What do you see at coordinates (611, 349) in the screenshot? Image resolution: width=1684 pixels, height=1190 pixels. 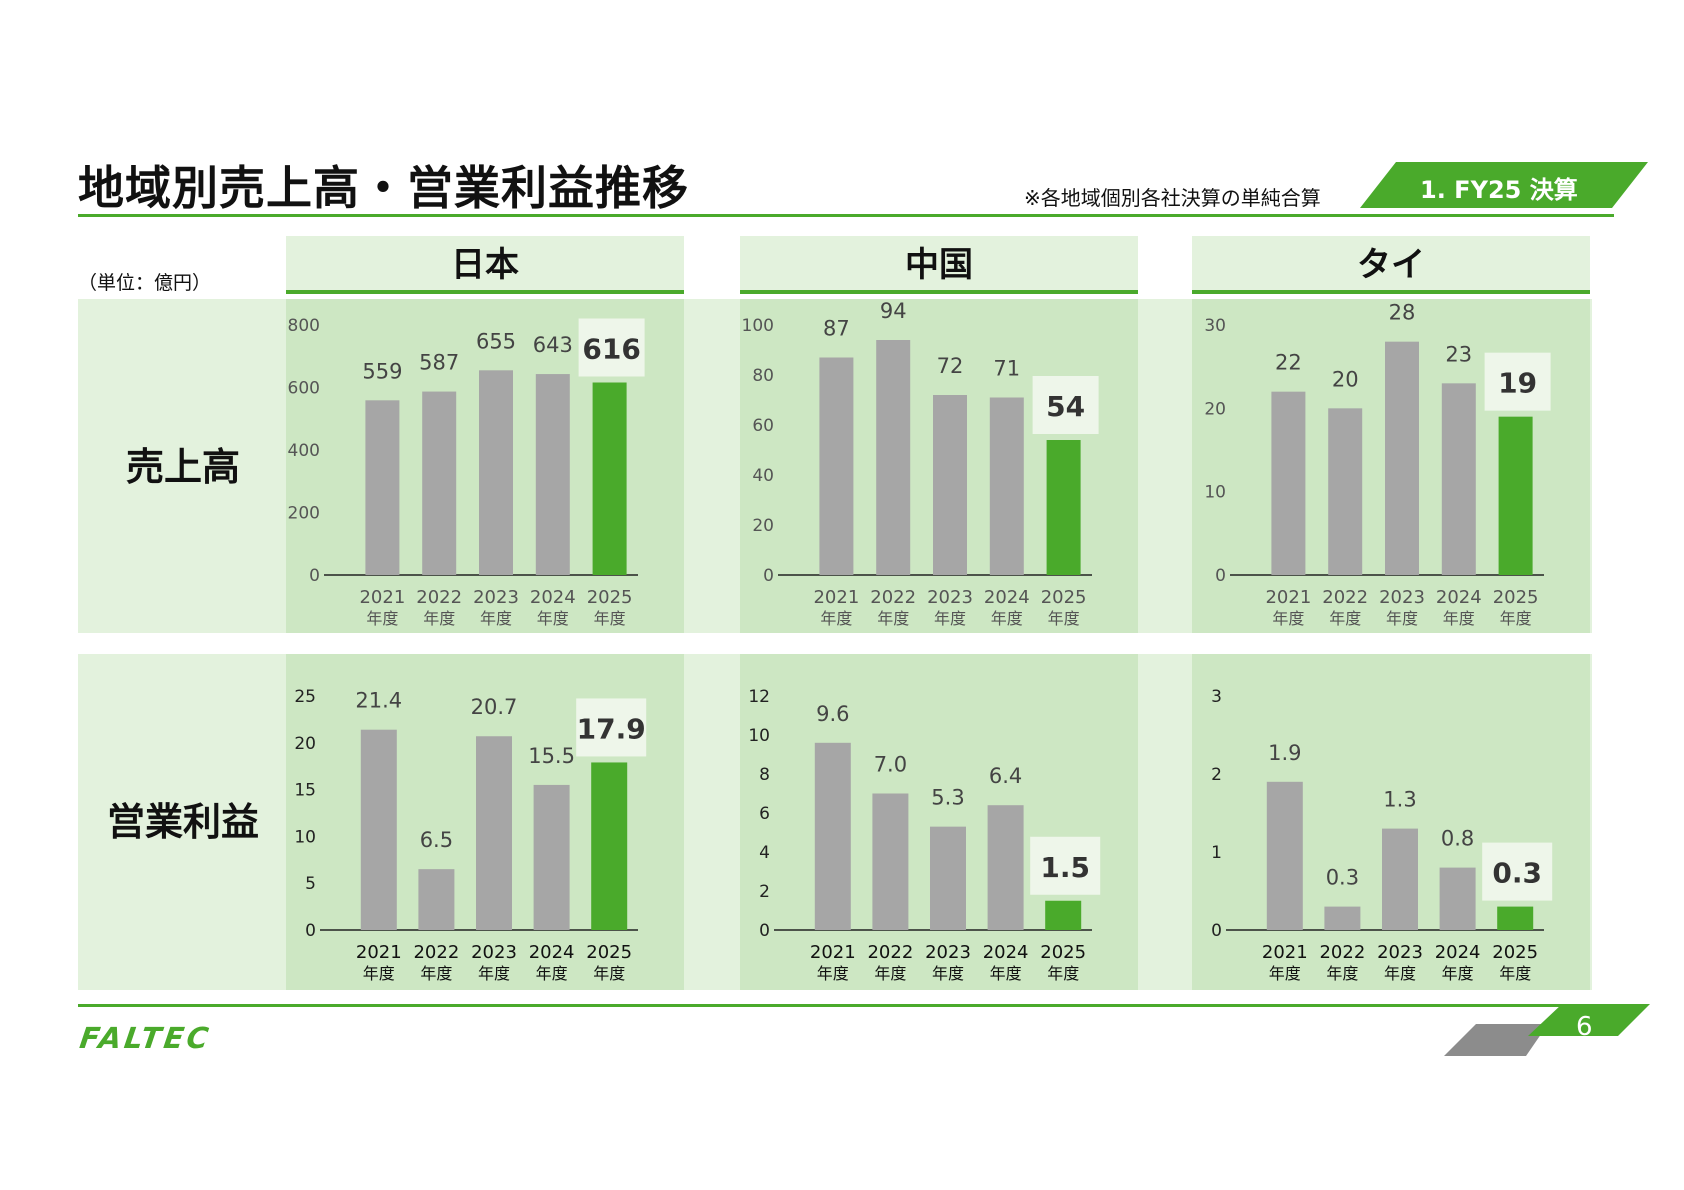 I see `value-label: 616` at bounding box center [611, 349].